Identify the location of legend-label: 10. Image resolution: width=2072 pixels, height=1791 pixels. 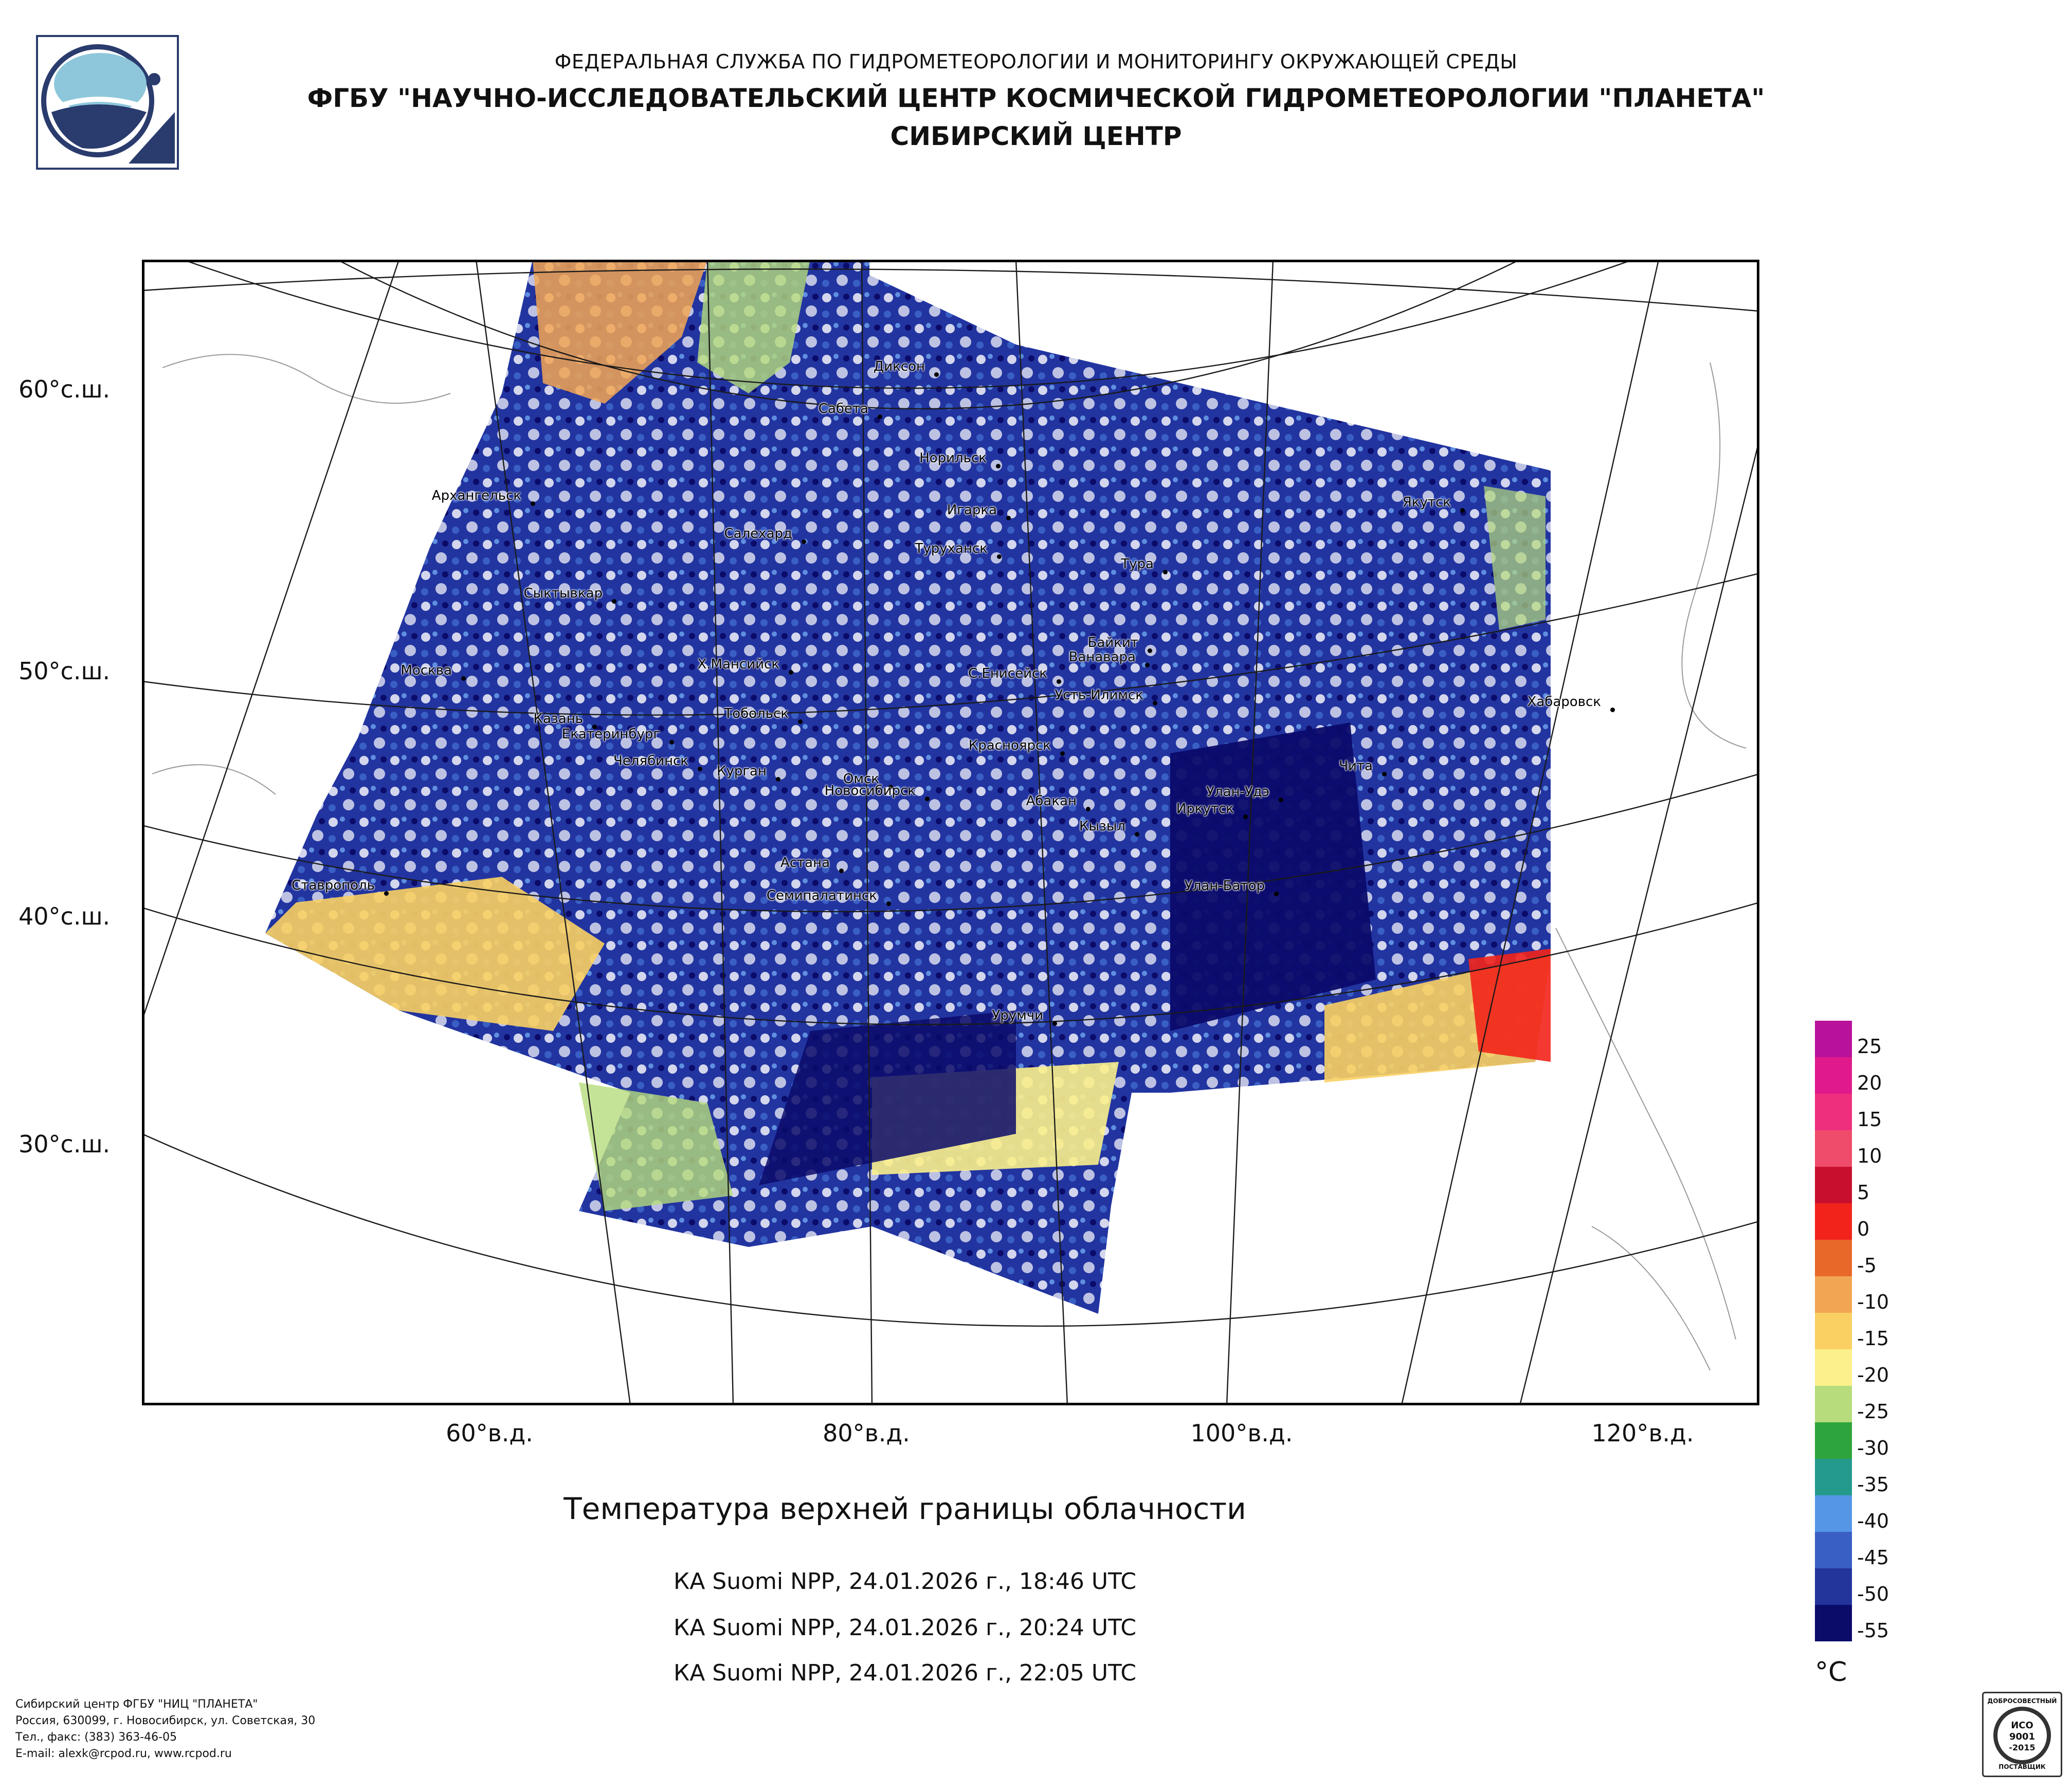
(1869, 1156).